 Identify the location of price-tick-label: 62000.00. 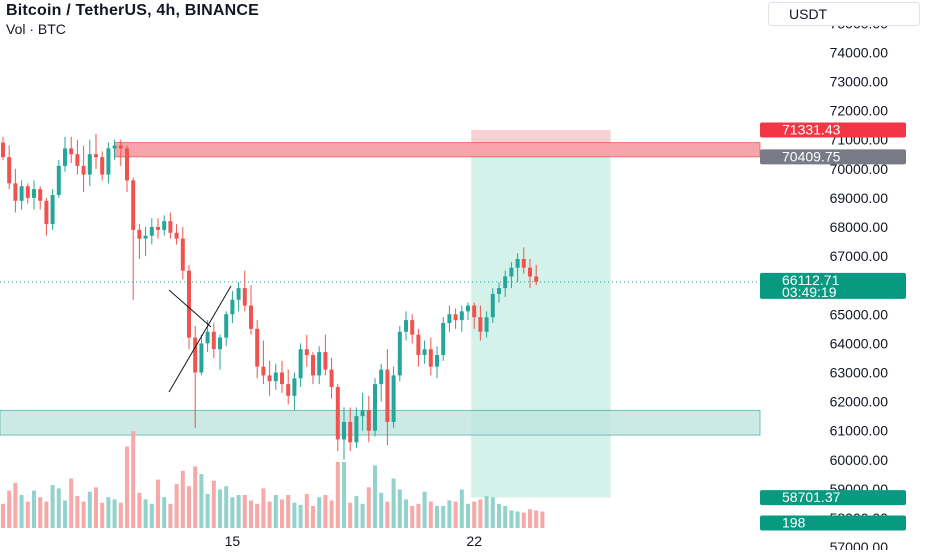
(859, 402).